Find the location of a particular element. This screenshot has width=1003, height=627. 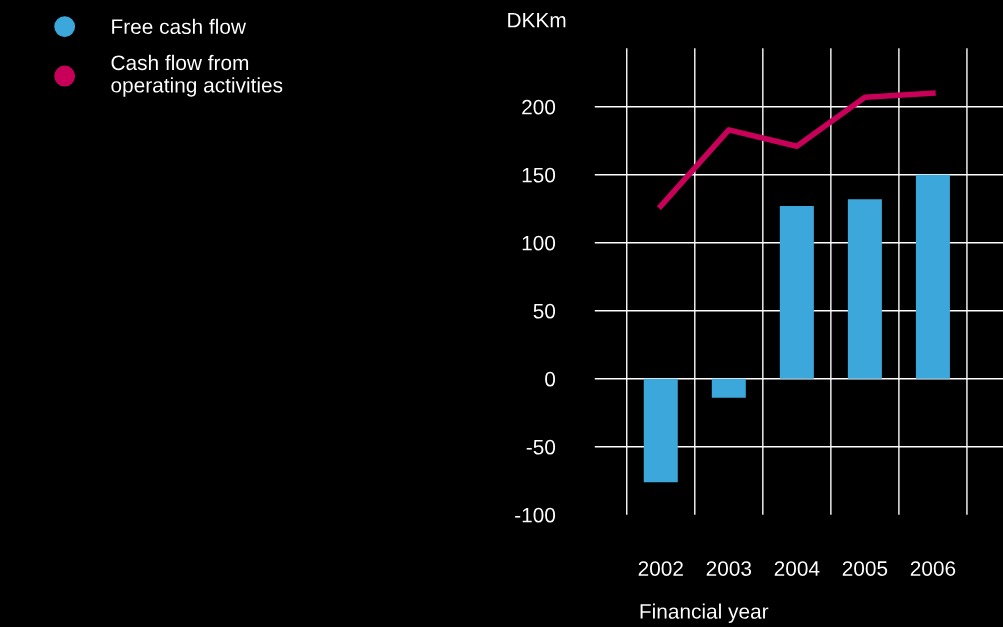

y-axis-title: DKKm is located at coordinates (537, 20).